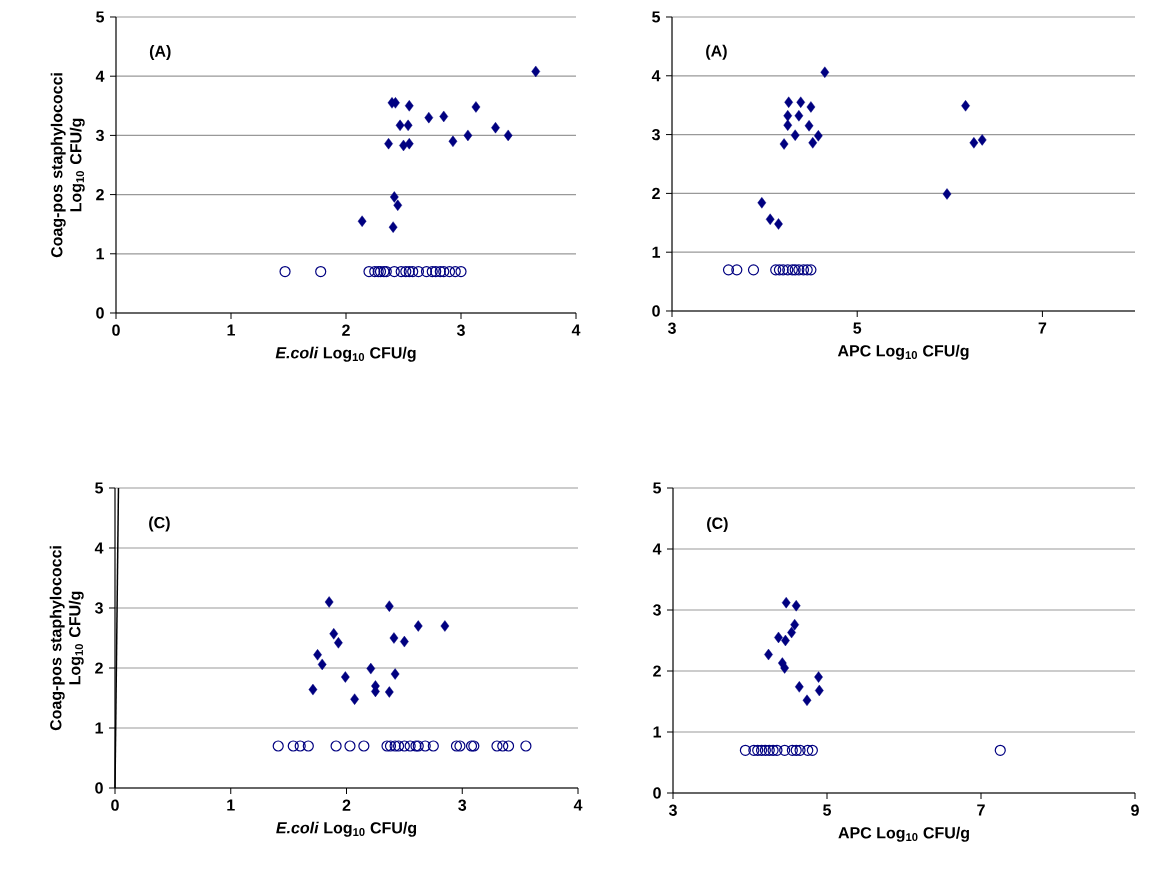 This screenshot has height=888, width=1150. Describe the element at coordinates (345, 354) in the screenshot. I see `x-axis-title: E.coli Log$_{10}$ CFU/g` at that location.